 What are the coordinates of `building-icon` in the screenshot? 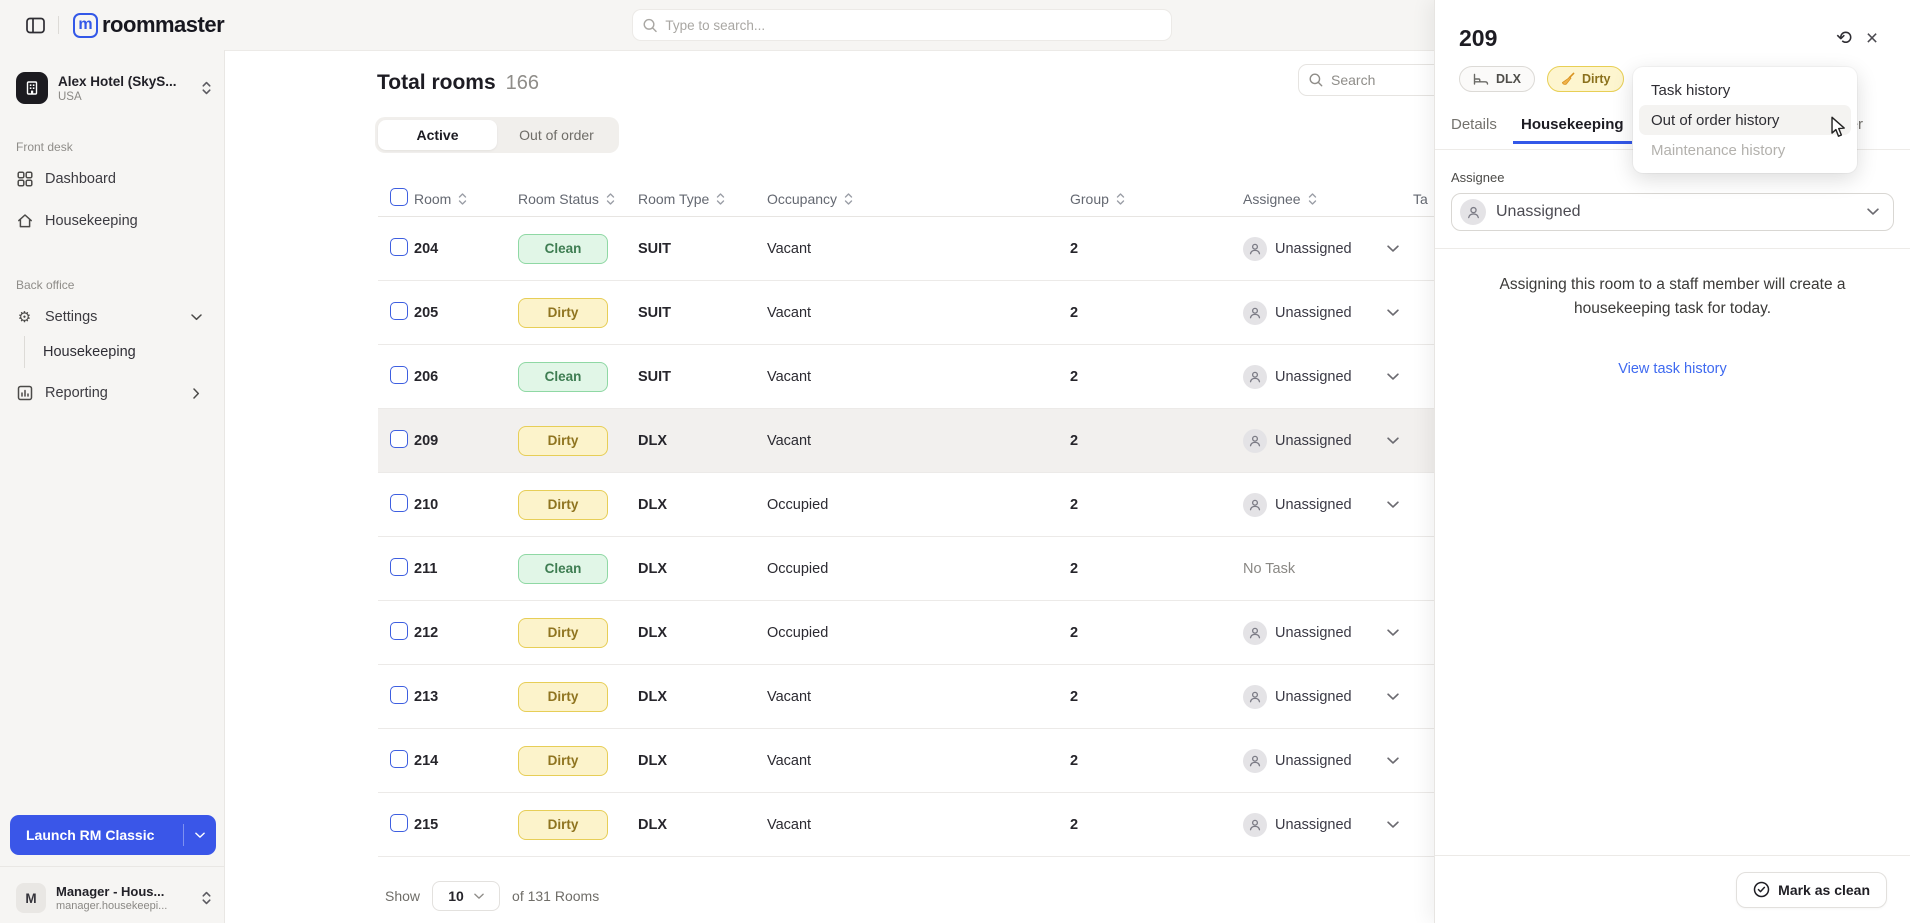 It's located at (32, 88).